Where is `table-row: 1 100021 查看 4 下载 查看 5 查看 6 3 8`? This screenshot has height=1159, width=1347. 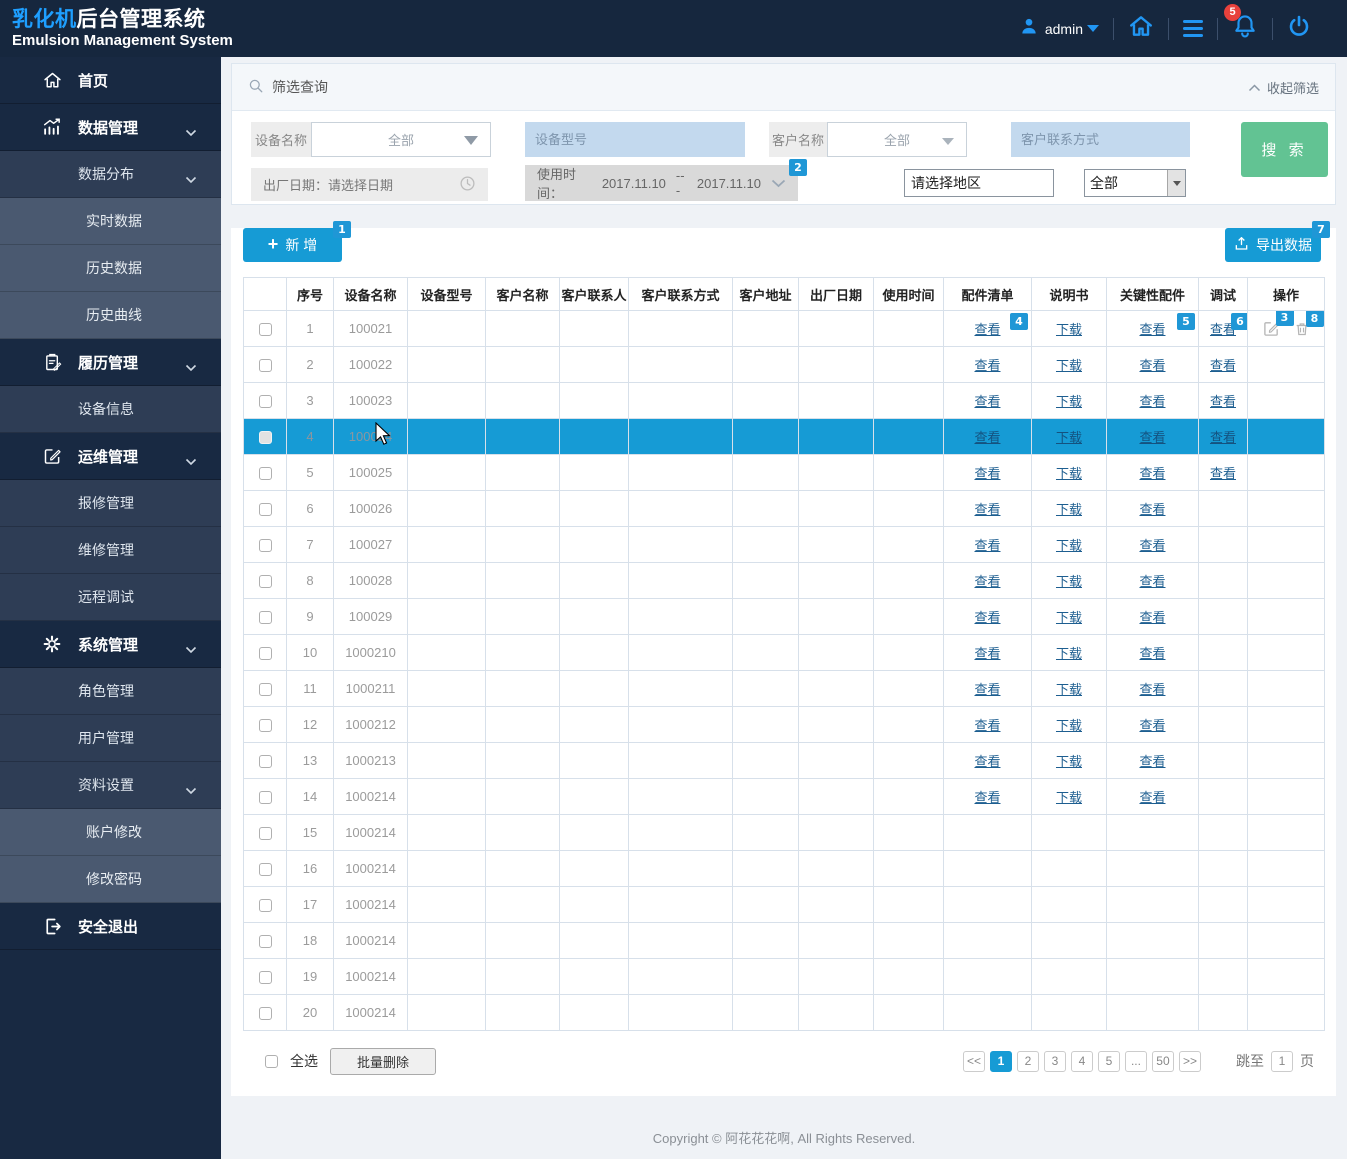 table-row: 1 100021 查看 4 下载 查看 5 查看 6 3 8 is located at coordinates (784, 328).